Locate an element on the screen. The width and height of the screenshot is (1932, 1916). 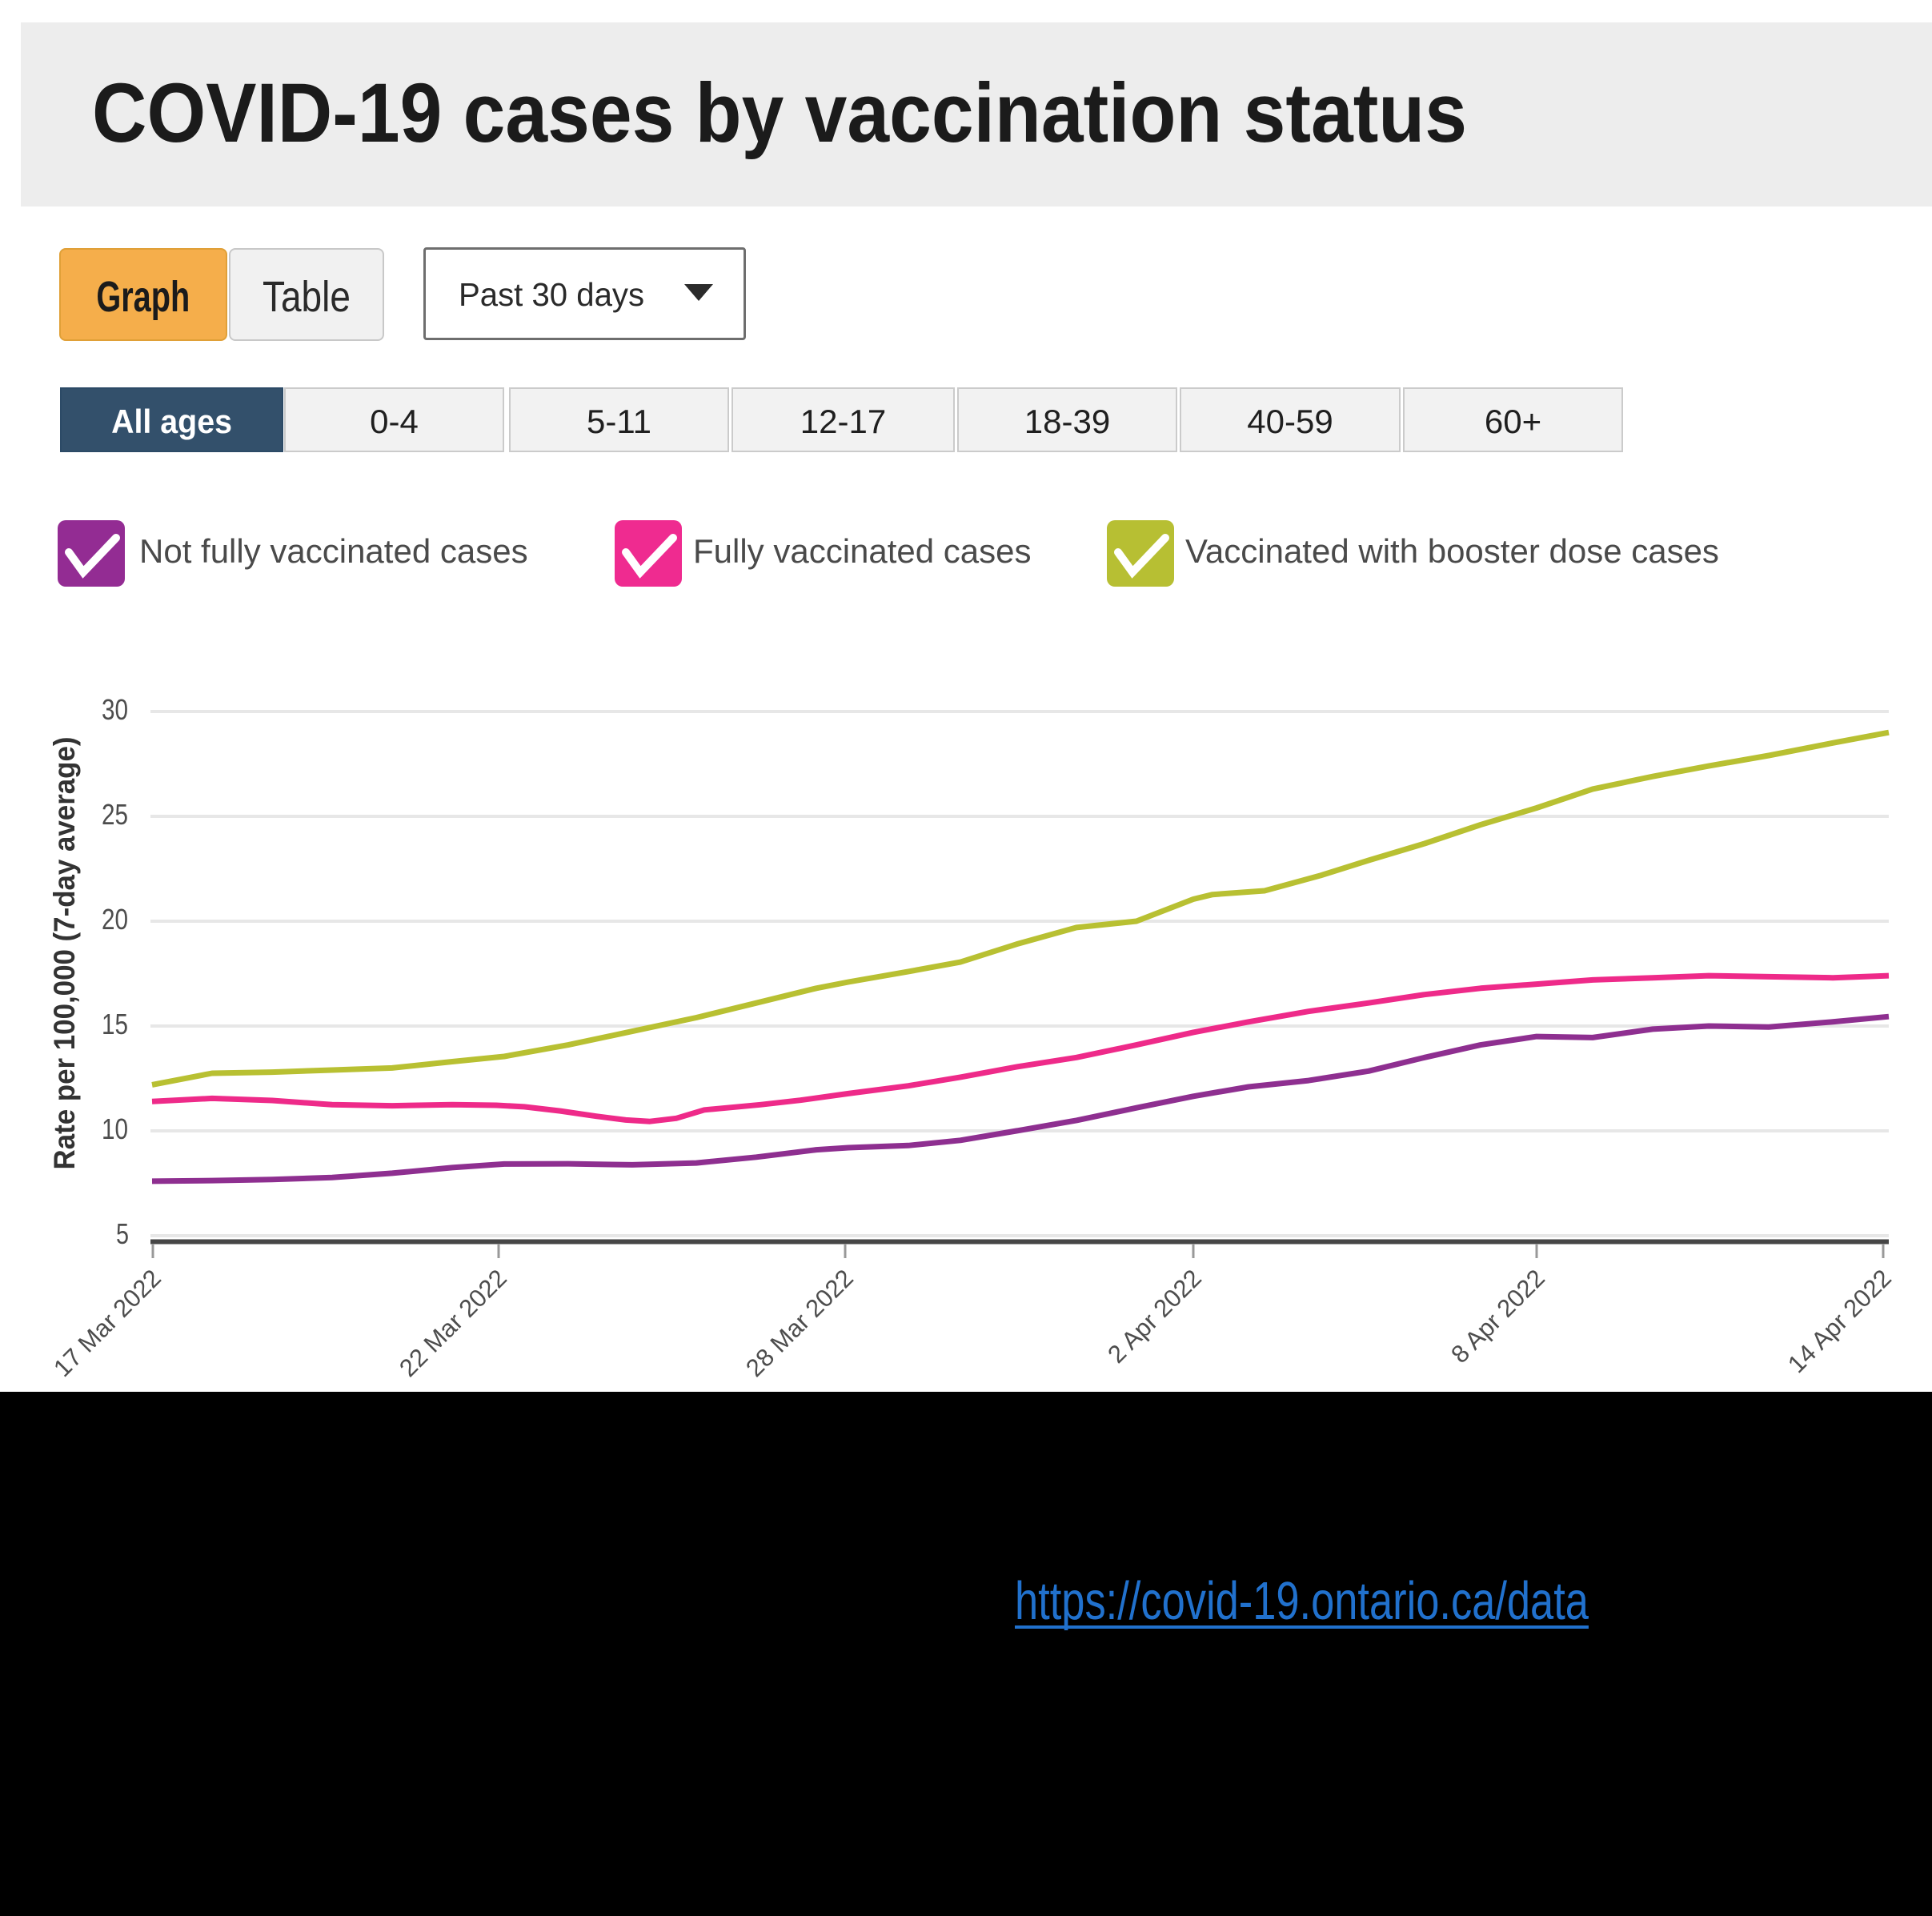
svg-text:Rate per 100,000 (7-day averag: Rate per 100,000 (7-day average) is located at coordinates (64, 953).